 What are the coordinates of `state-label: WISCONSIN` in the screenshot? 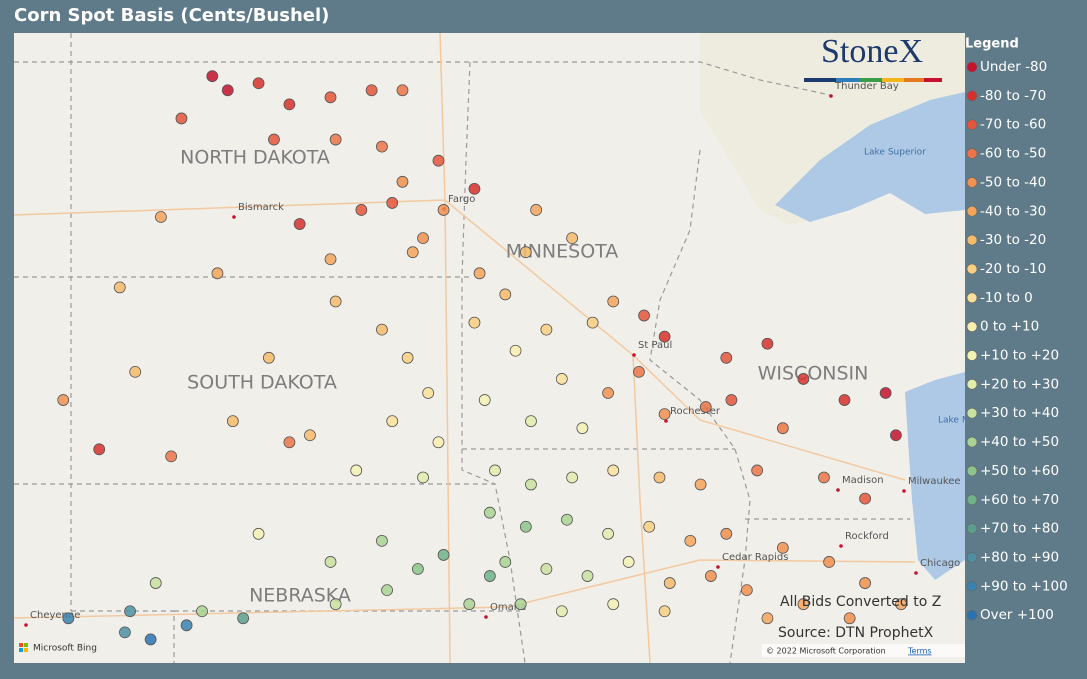 It's located at (813, 374).